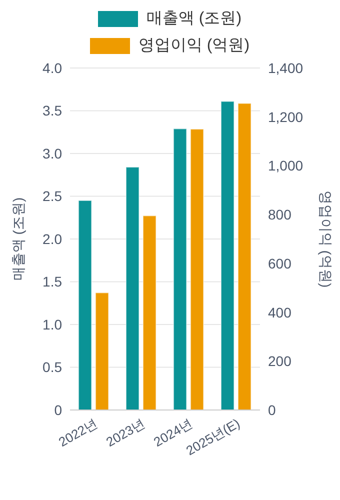 The width and height of the screenshot is (340, 500). Describe the element at coordinates (194, 19) in the screenshot. I see `legend-label: 매출액 (조원)` at that location.